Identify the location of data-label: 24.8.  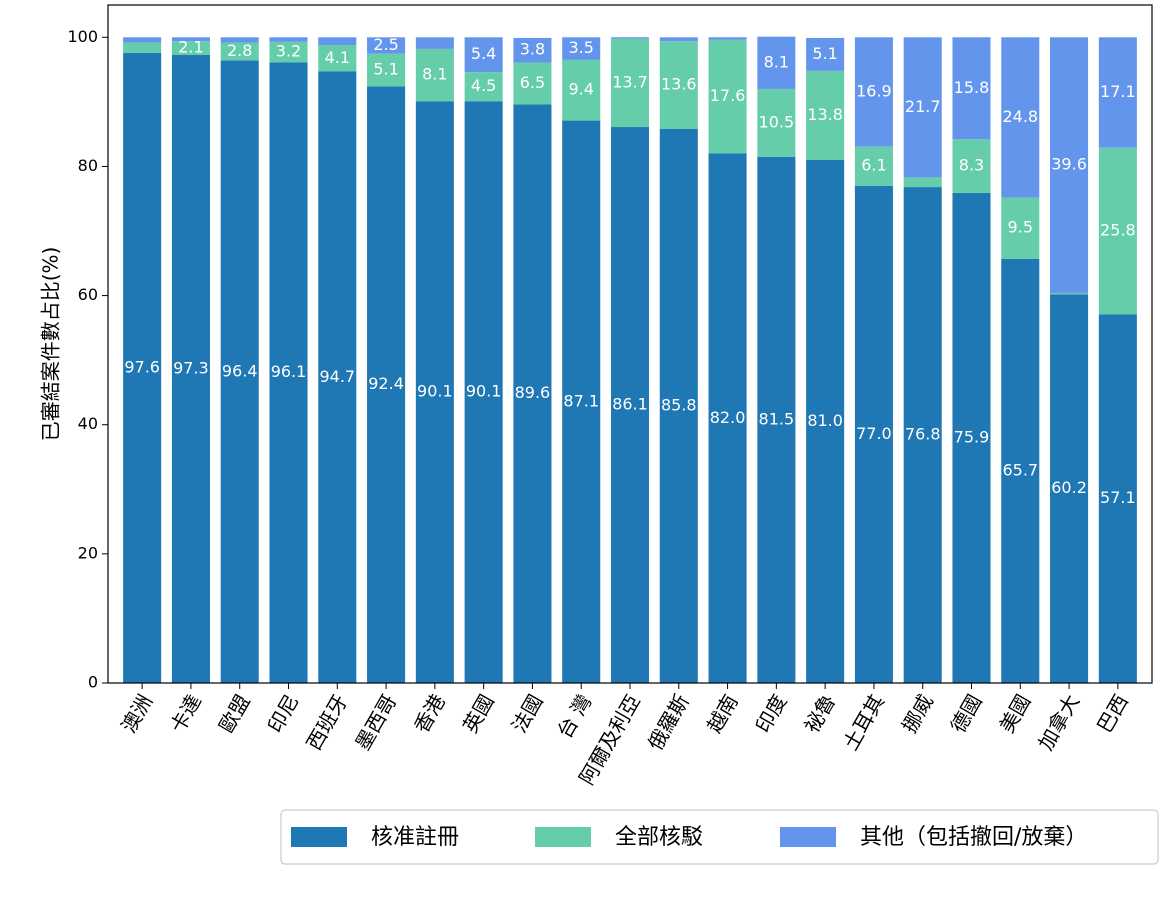
(1020, 116).